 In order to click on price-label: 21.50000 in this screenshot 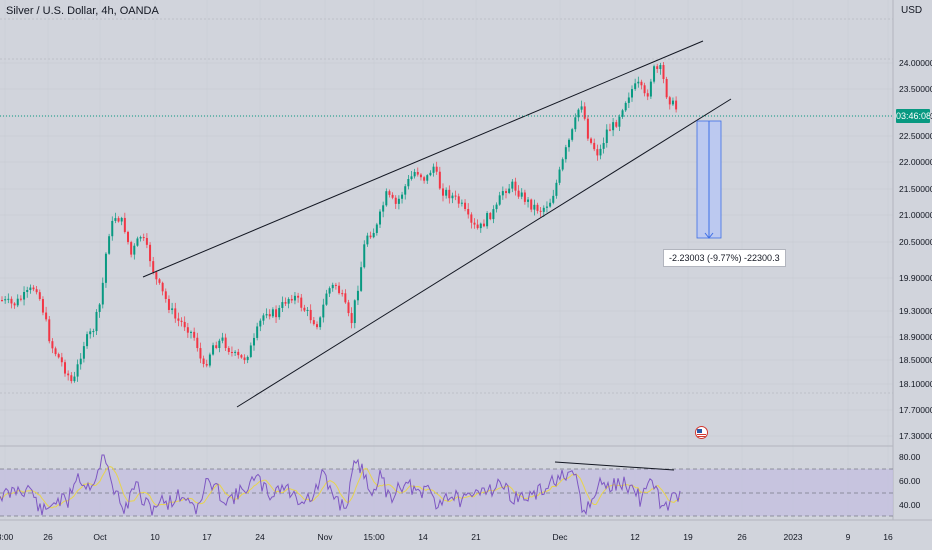, I will do `click(915, 189)`.